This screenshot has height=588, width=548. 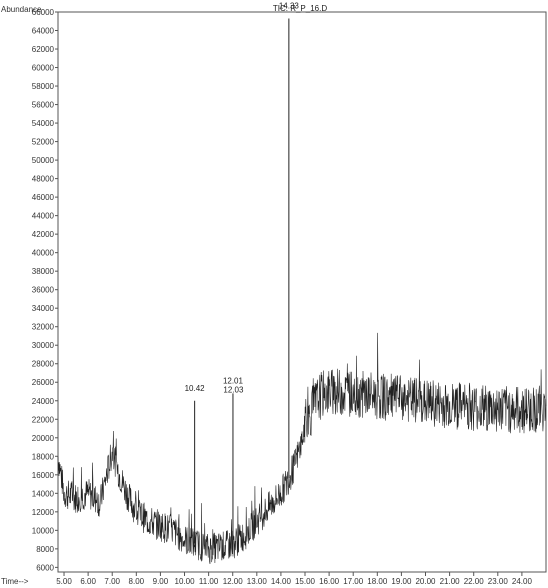 I want to click on x-tick-label: 9.00, so click(x=161, y=581).